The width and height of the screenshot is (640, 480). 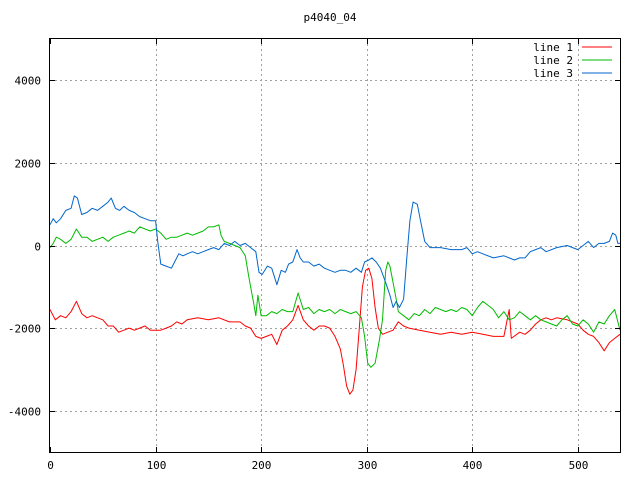 What do you see at coordinates (50, 465) in the screenshot?
I see `x-tick-label: 0` at bounding box center [50, 465].